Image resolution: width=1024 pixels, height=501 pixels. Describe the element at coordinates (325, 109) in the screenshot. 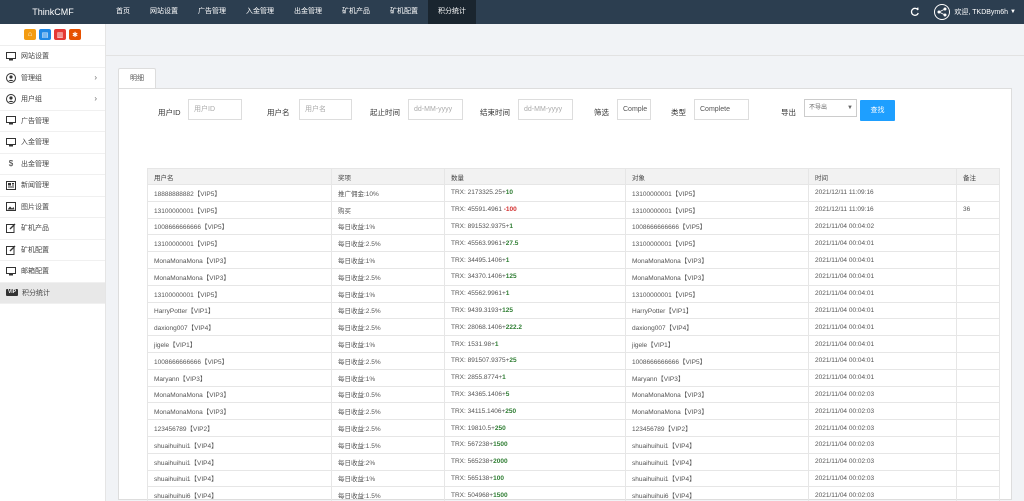

I see `username-input: 用户名` at that location.